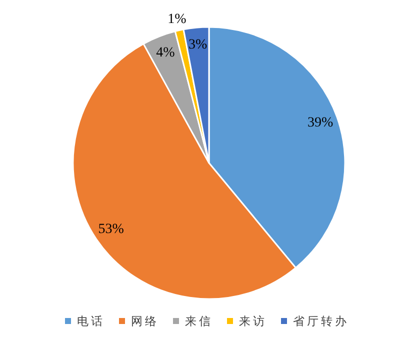  I want to click on data-label: 53%, so click(111, 230).